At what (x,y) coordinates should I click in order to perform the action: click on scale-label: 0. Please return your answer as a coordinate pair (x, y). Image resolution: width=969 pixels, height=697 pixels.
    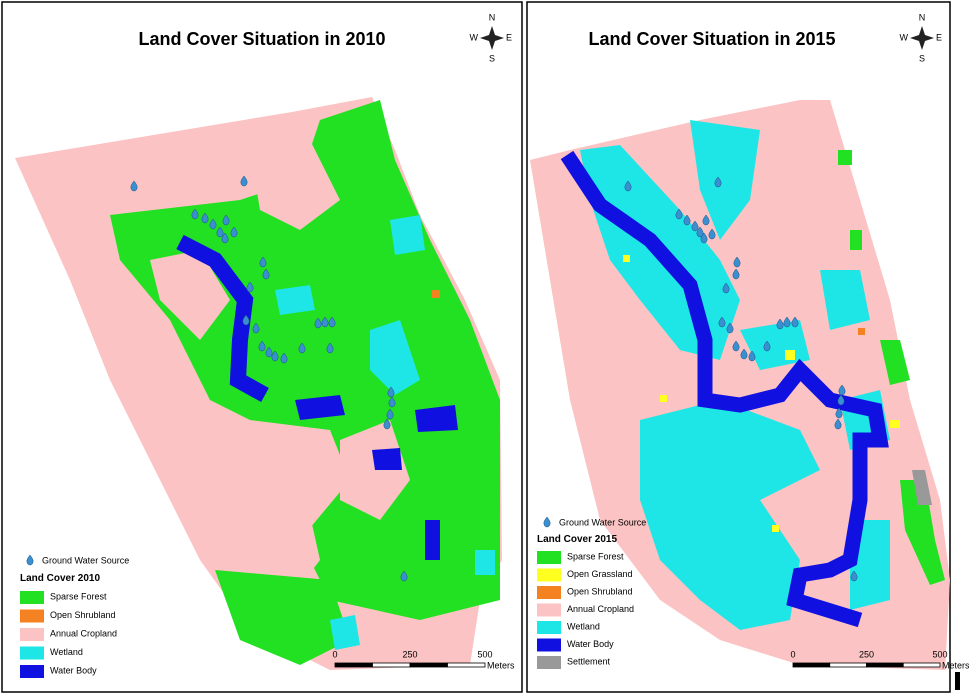
    Looking at the image, I should click on (334, 654).